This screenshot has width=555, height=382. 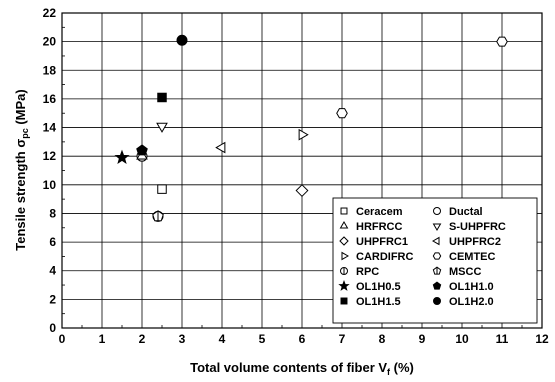 I want to click on legend-label: OL1H1.0, so click(x=471, y=287).